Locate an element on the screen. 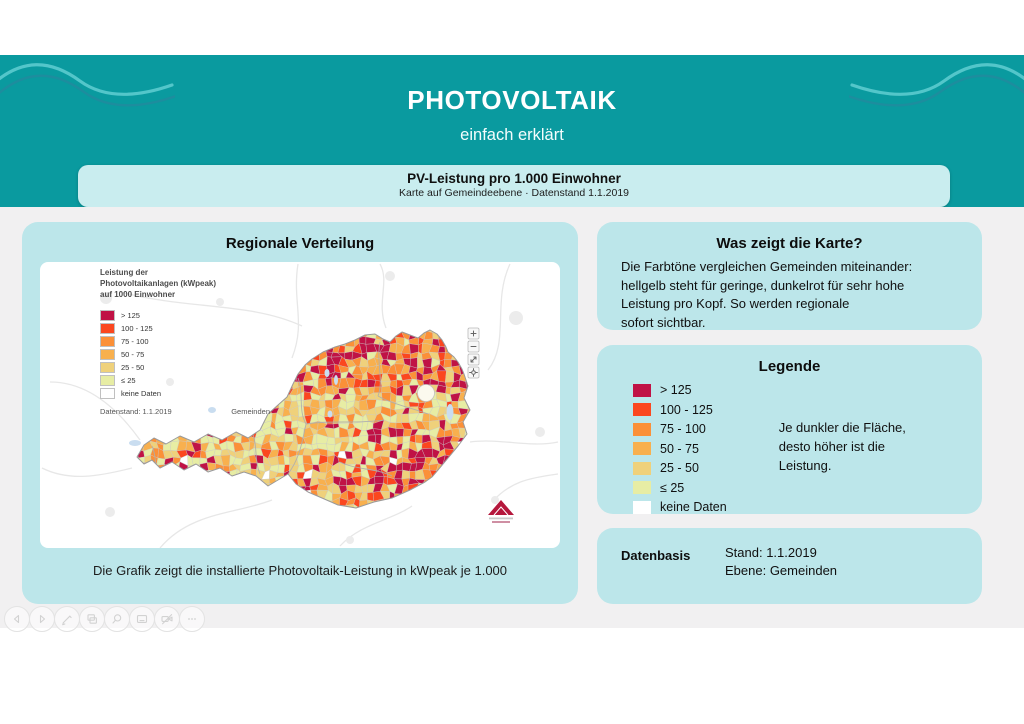 The height and width of the screenshot is (724, 1024). wave-decoration-right is located at coordinates (936, 85).